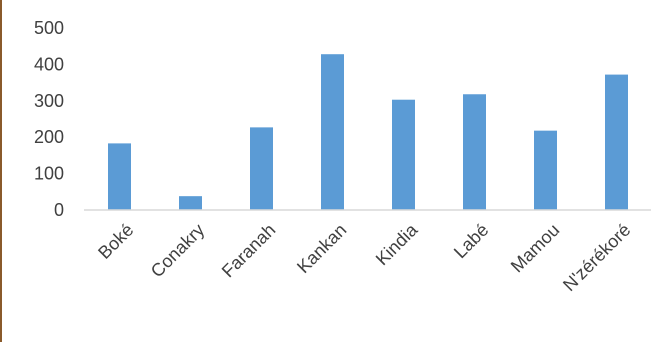 This screenshot has height=342, width=651. What do you see at coordinates (49, 174) in the screenshot?
I see `y-tick-label: 100` at bounding box center [49, 174].